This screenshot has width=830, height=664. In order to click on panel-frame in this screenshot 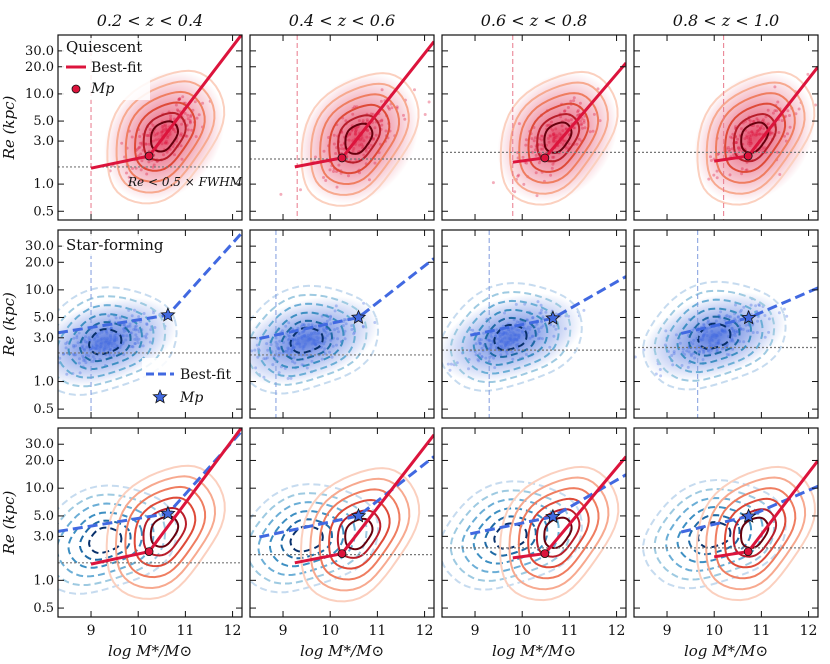, I will do `click(726, 127)`.